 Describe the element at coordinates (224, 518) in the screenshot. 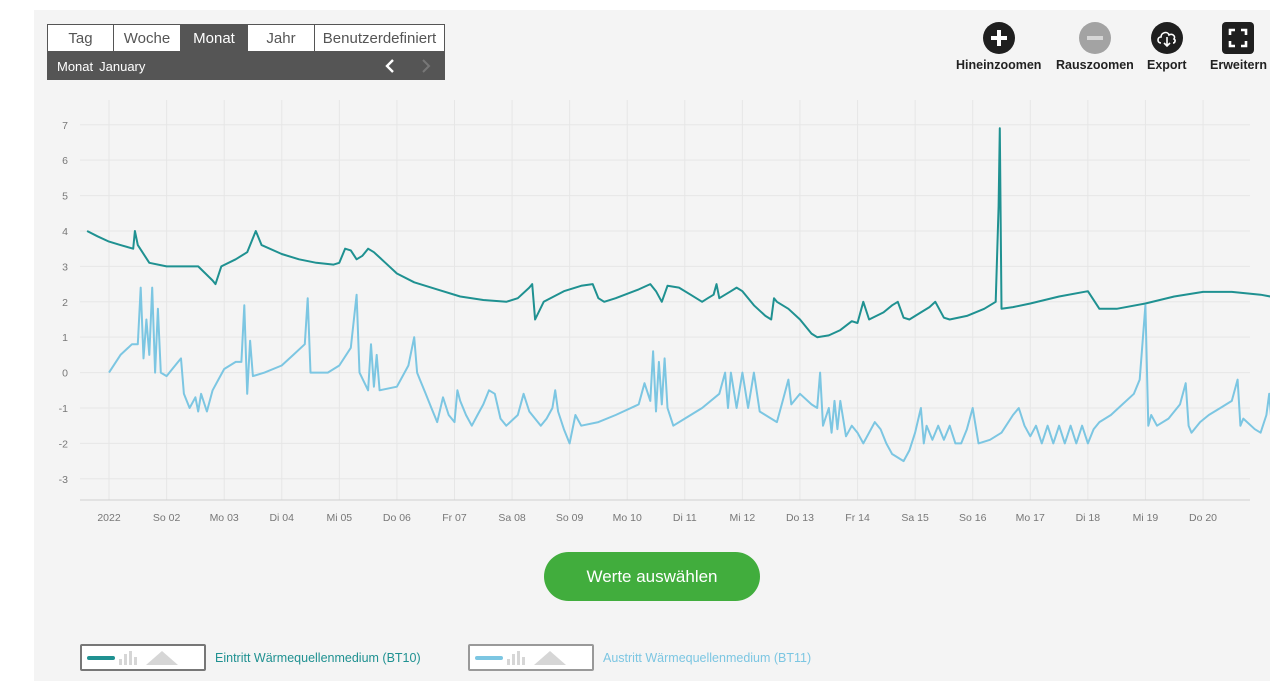

I see `x-tick-label: Mo 03` at that location.